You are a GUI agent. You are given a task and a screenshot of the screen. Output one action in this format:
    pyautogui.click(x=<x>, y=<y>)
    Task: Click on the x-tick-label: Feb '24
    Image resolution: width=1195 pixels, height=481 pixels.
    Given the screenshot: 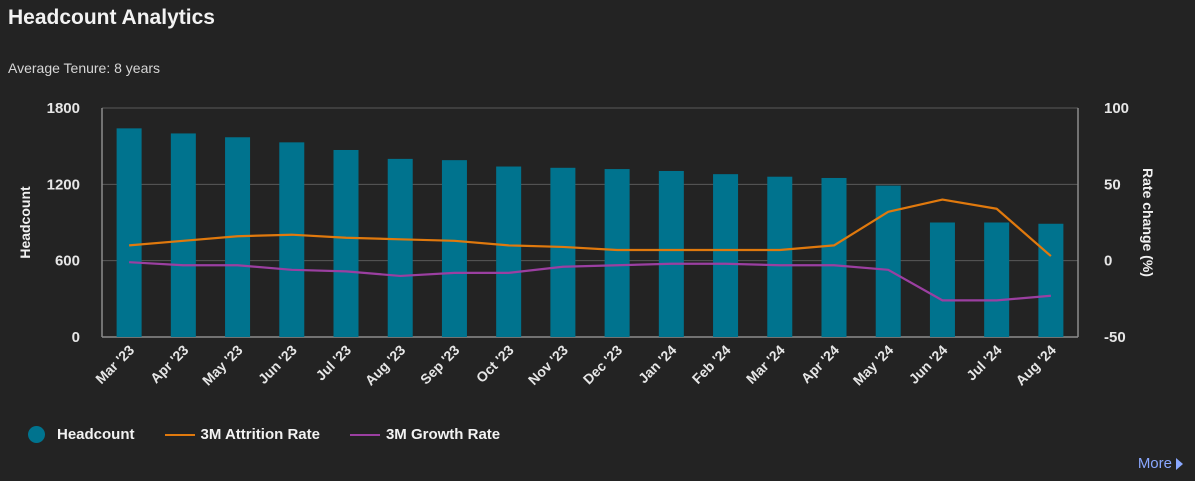 What is the action you would take?
    pyautogui.click(x=711, y=364)
    